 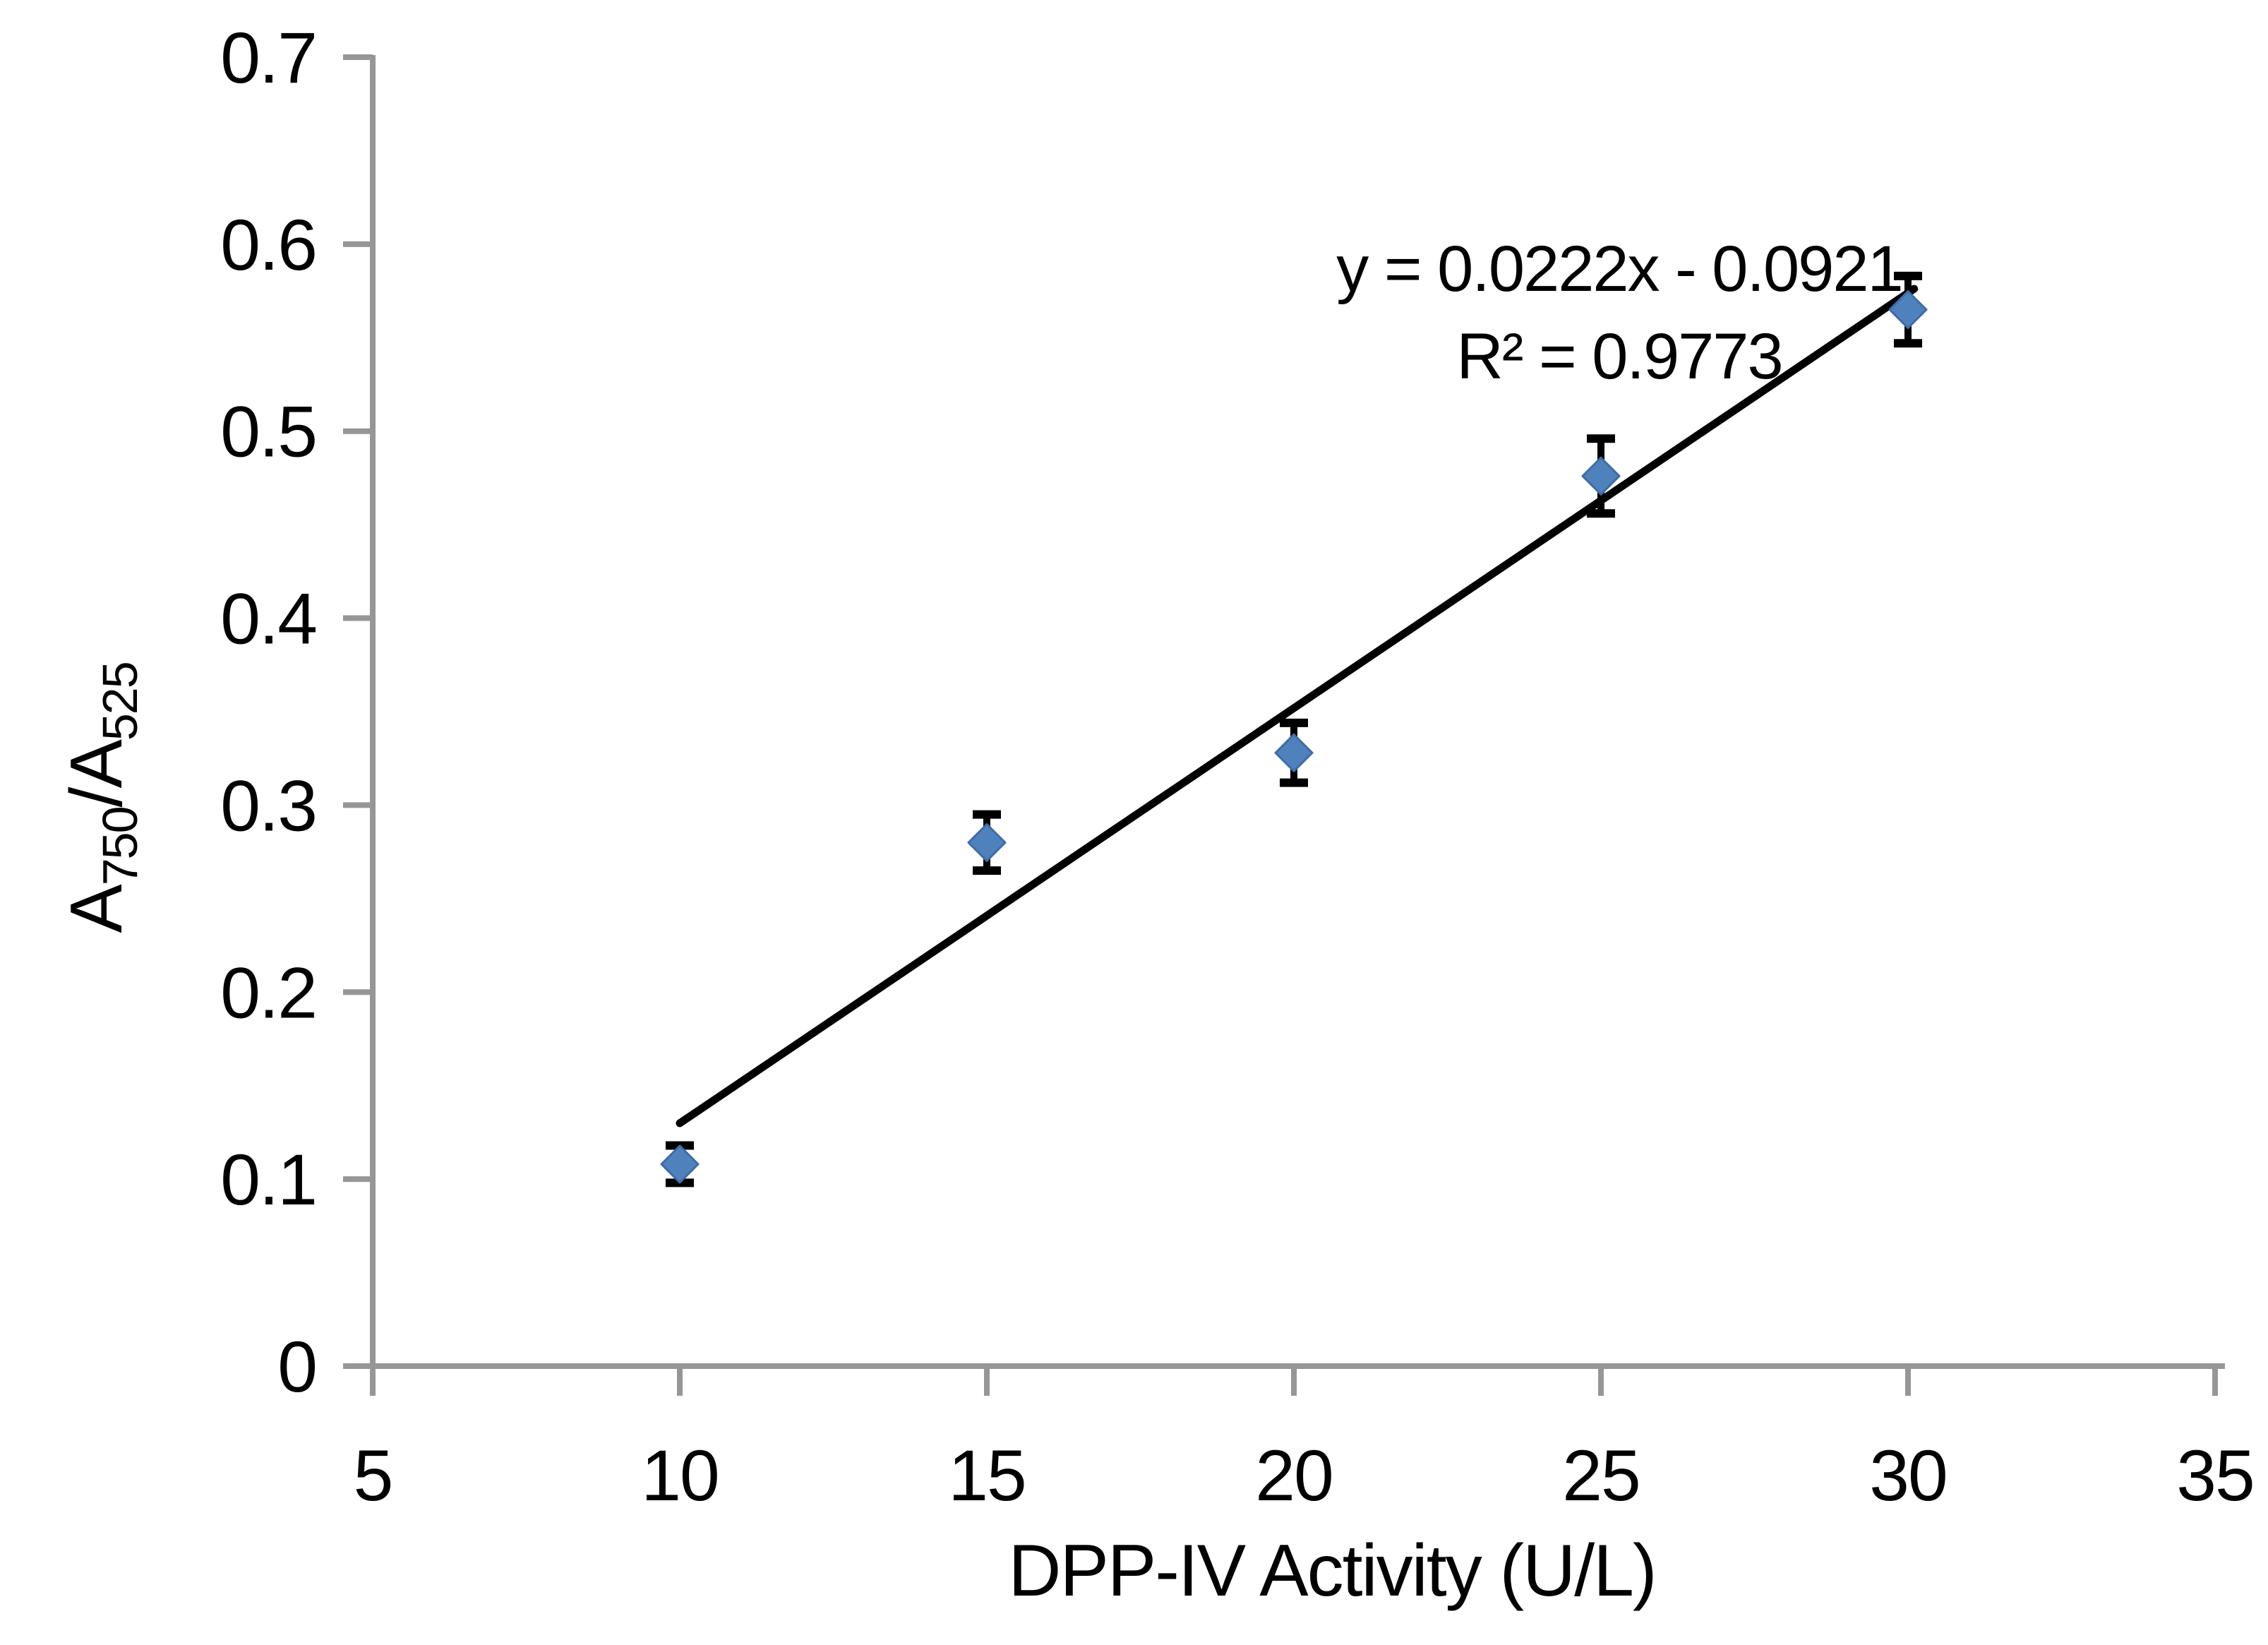 I want to click on trendline-equation: y = 0.0222x - 0.0921, so click(x=1619, y=269).